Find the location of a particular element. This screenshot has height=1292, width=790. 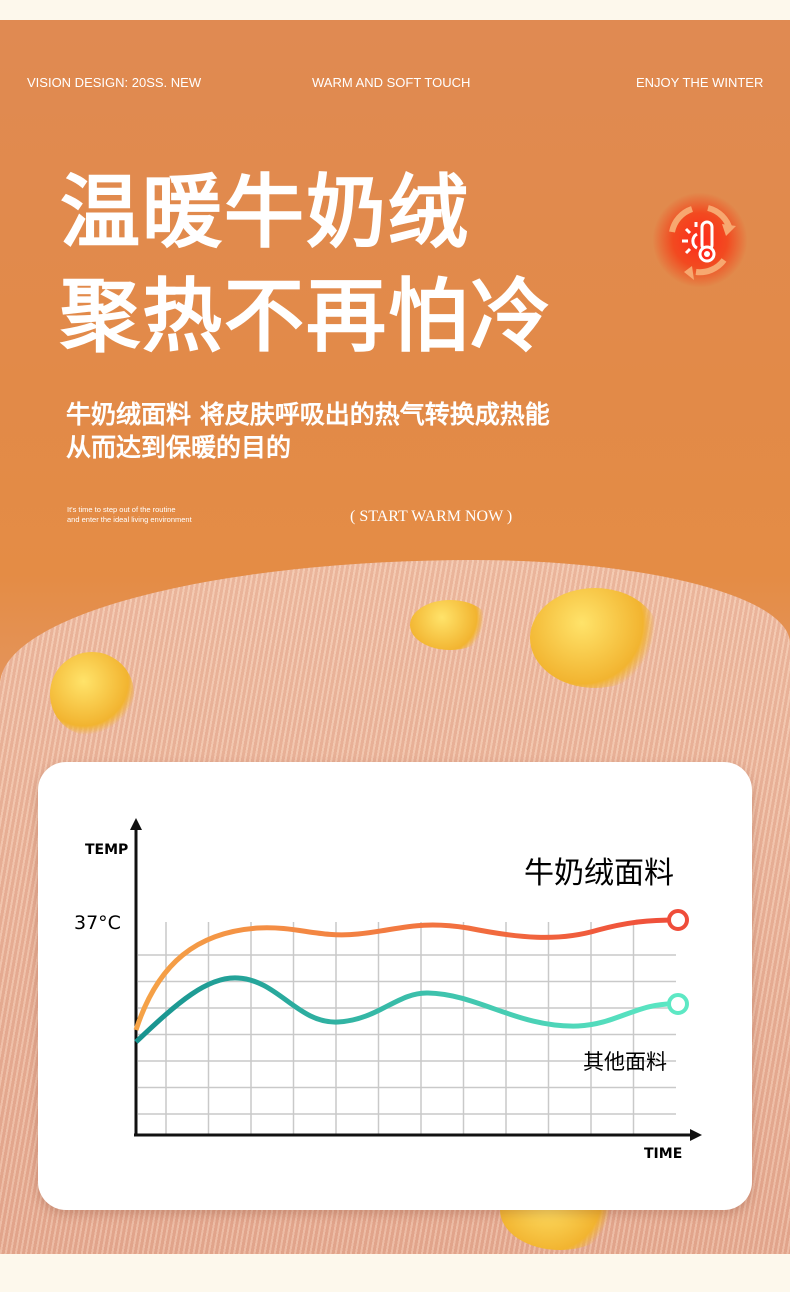

subtitle-line1: 牛奶绒面料 将皮肤呼吸出的热气转换成热能 is located at coordinates (308, 414).